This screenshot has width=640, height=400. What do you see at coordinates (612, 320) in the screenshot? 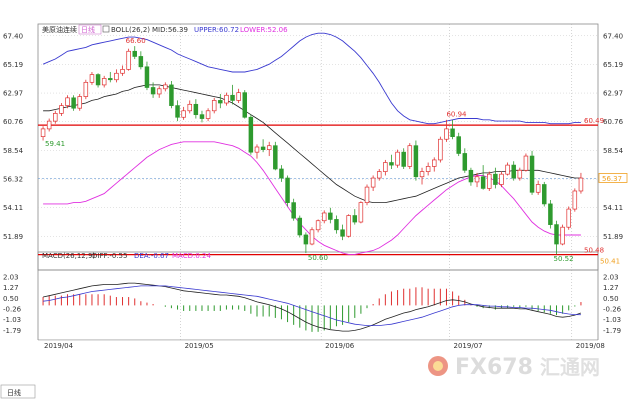
I see `macd-tick-right: -1.03` at bounding box center [612, 320].